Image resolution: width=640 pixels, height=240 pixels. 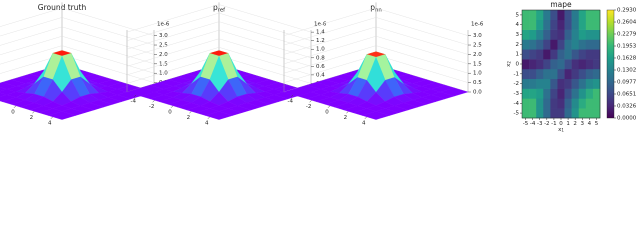 I want to click on x-tick-label: 0, so click(x=170, y=112).